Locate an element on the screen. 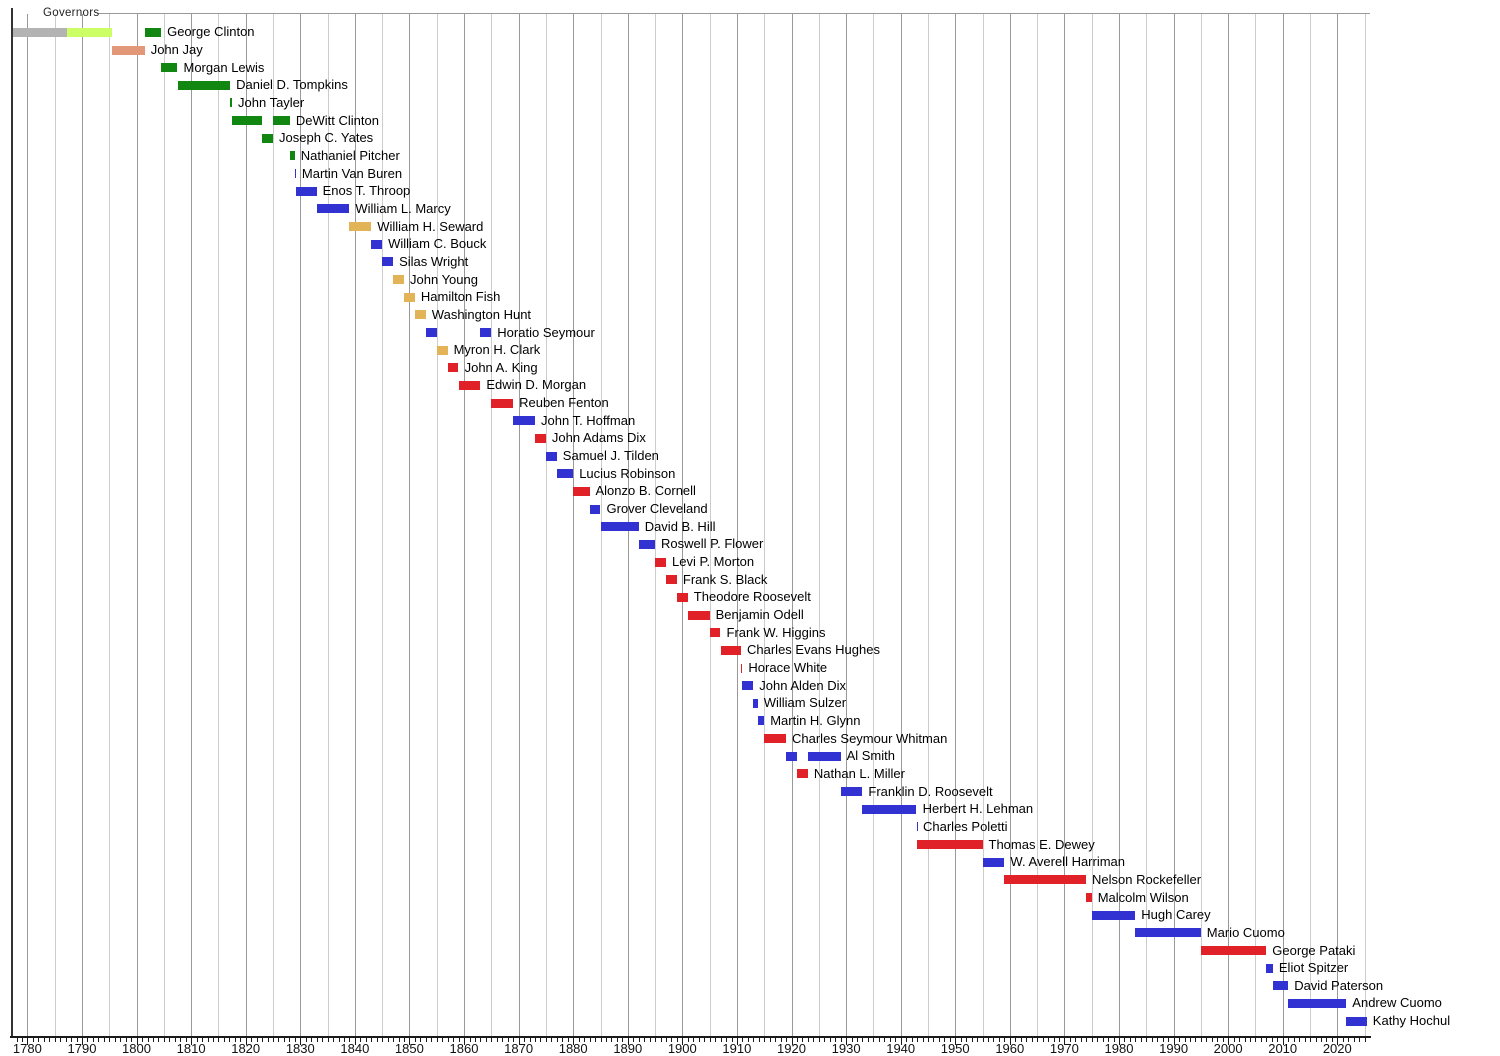  axis-year-label: 1920 is located at coordinates (791, 1048).